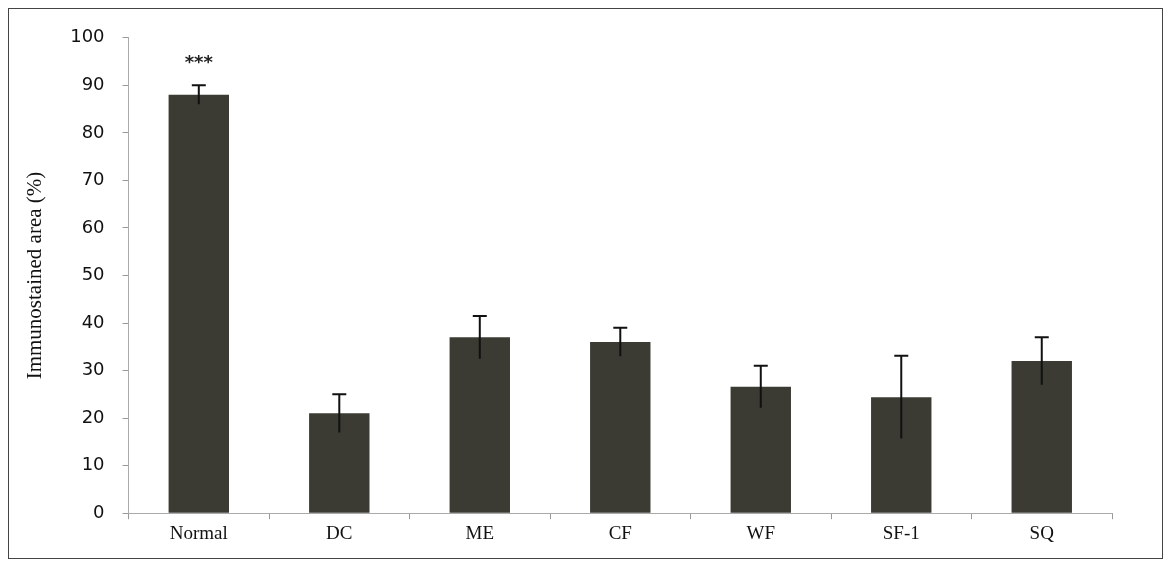 The image size is (1173, 571). Describe the element at coordinates (34, 275) in the screenshot. I see `y-axis-title: Immunostained area (%)` at that location.